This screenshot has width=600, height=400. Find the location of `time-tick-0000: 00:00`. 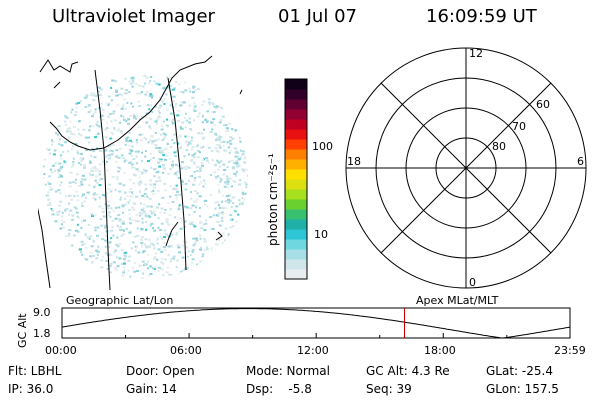

time-tick-0000: 00:00 is located at coordinates (61, 350).